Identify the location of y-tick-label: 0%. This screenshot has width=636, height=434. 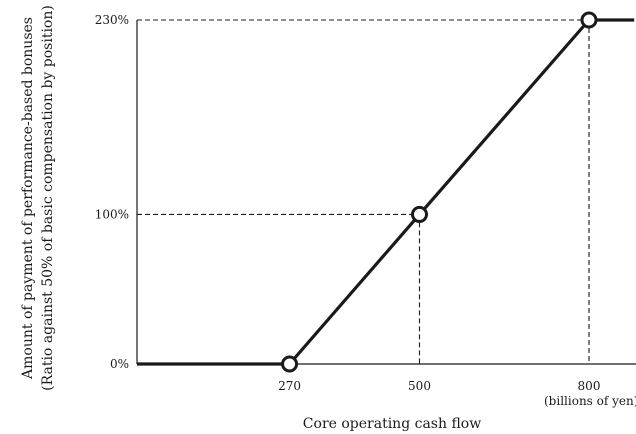
(119, 364).